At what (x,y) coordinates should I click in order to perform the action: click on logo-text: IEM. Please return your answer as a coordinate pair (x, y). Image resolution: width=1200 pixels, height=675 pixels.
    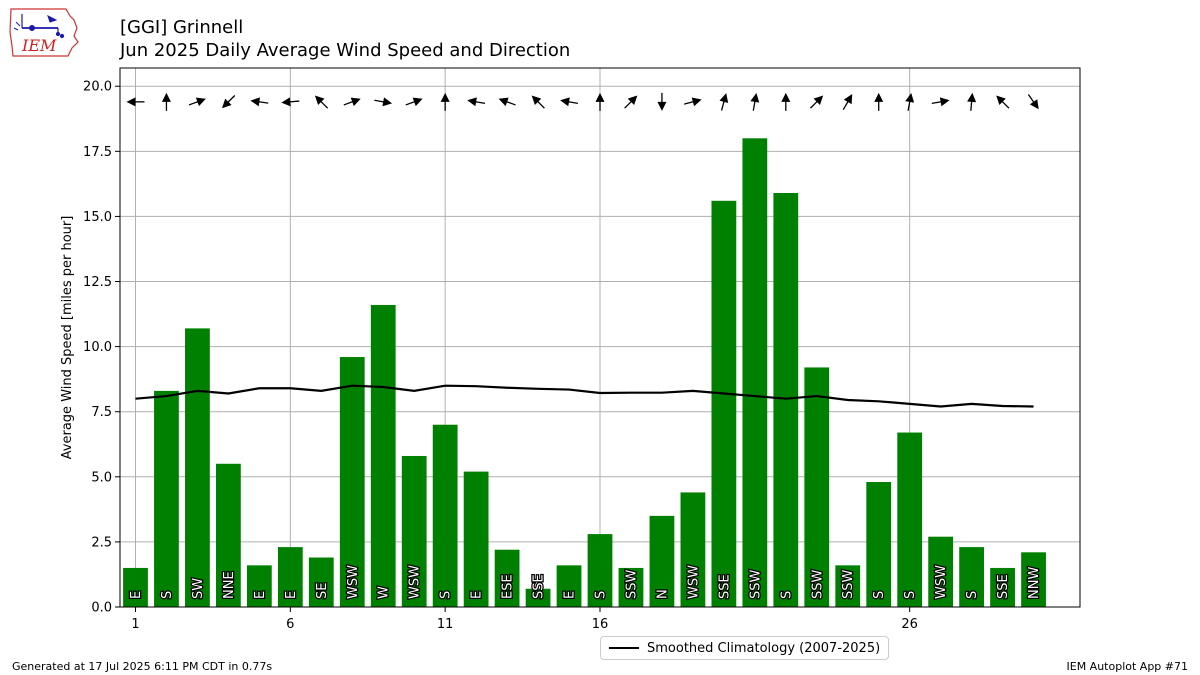
    Looking at the image, I should click on (39, 45).